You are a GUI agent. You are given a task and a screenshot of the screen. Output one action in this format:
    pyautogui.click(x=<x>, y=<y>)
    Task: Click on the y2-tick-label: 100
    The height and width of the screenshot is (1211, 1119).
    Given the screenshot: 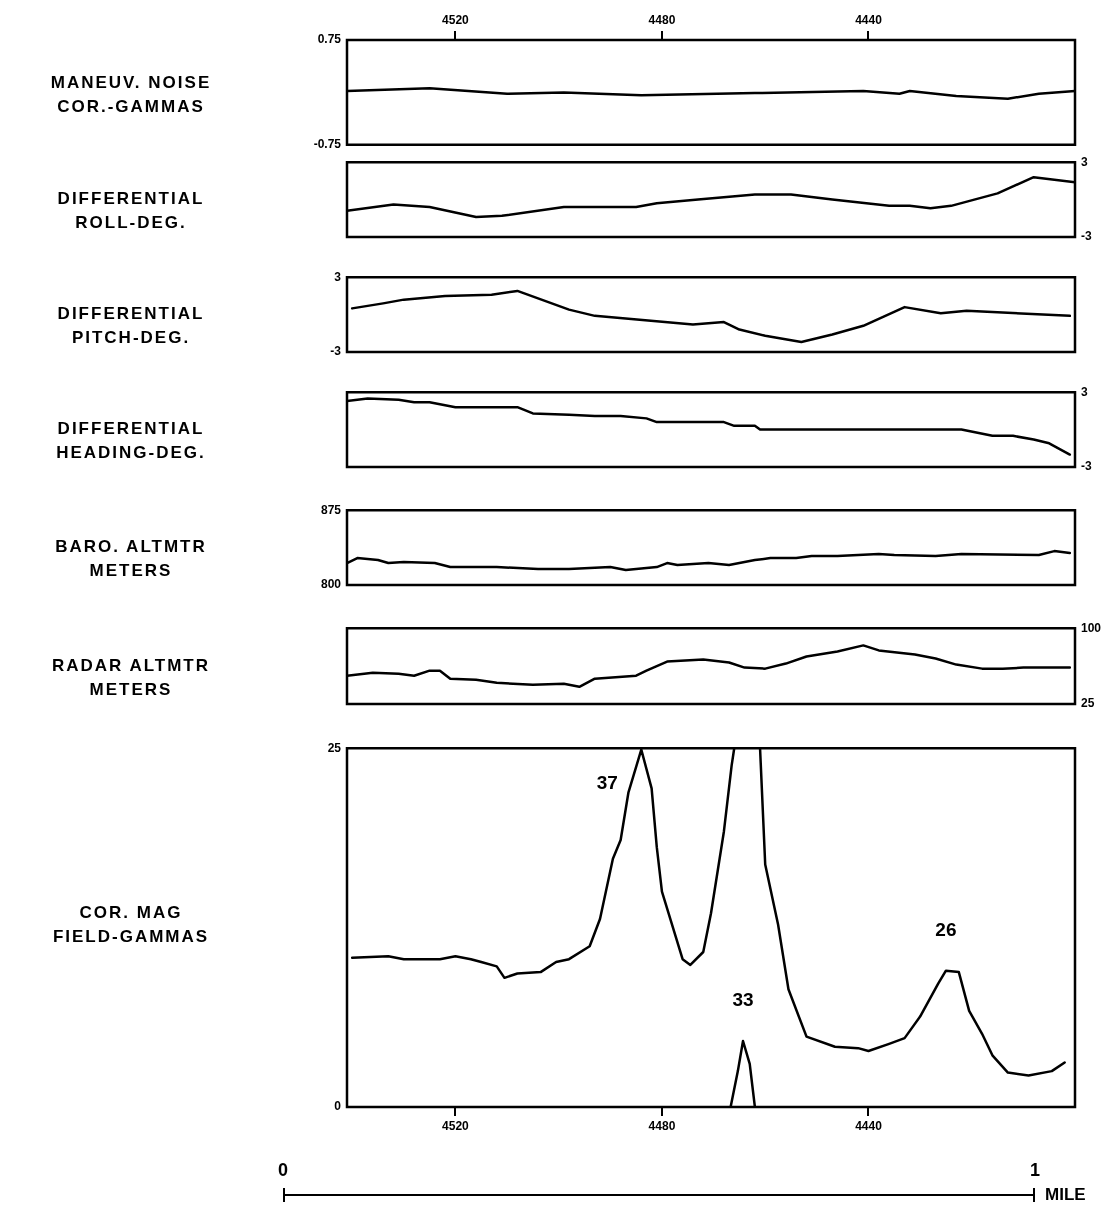 What is the action you would take?
    pyautogui.click(x=1091, y=627)
    